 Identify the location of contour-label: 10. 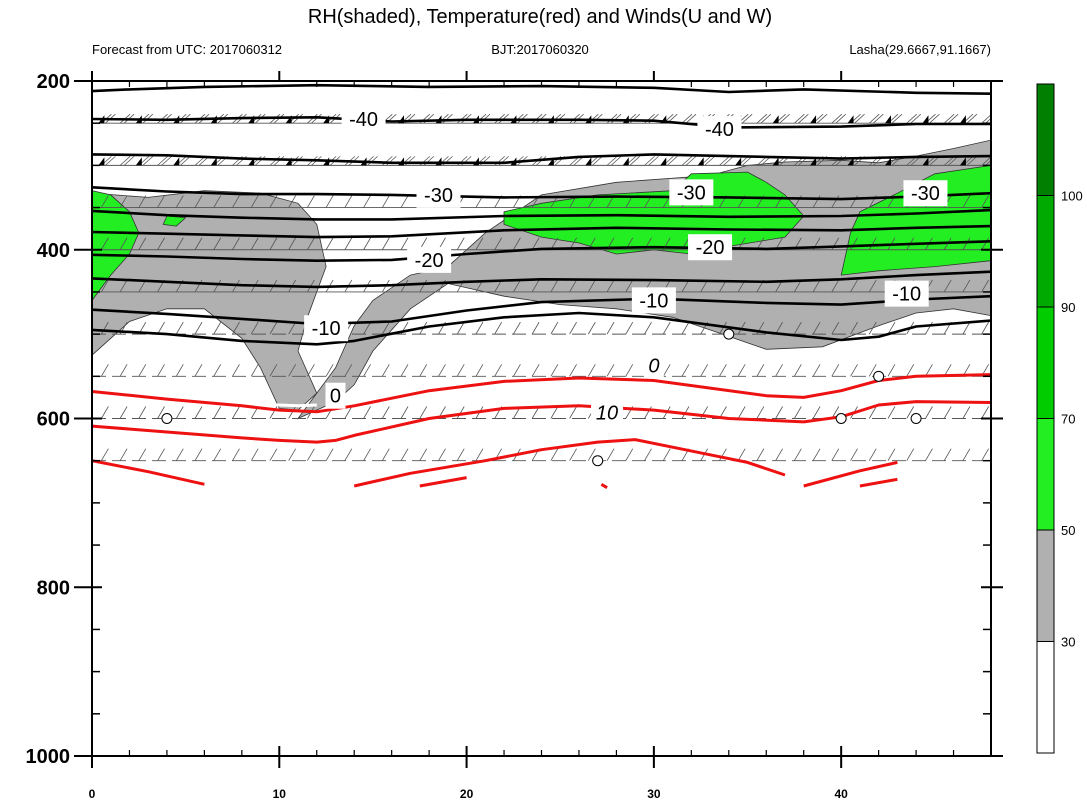
(607, 414).